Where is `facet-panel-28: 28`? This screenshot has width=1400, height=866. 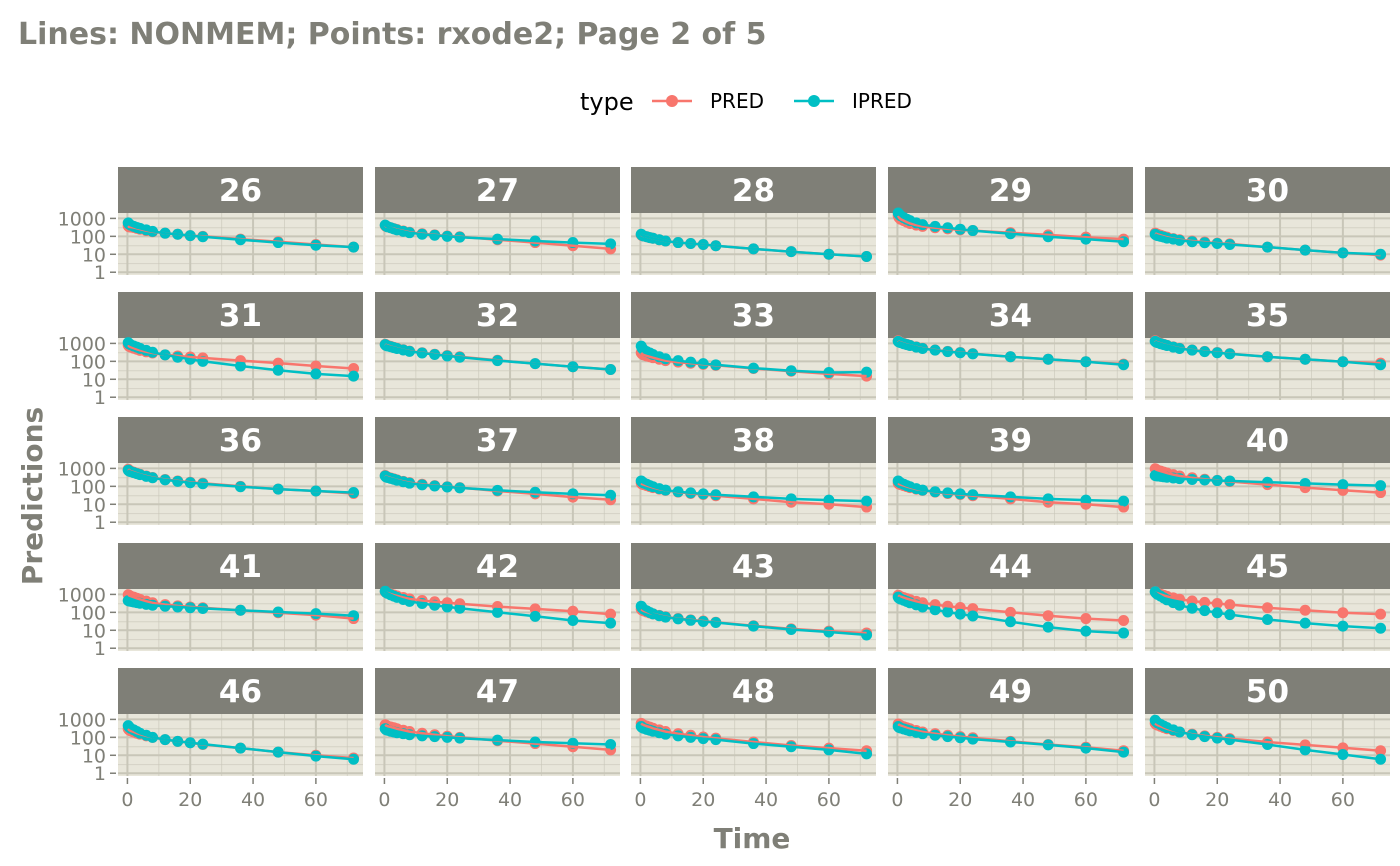
facet-panel-28: 28 is located at coordinates (753, 221).